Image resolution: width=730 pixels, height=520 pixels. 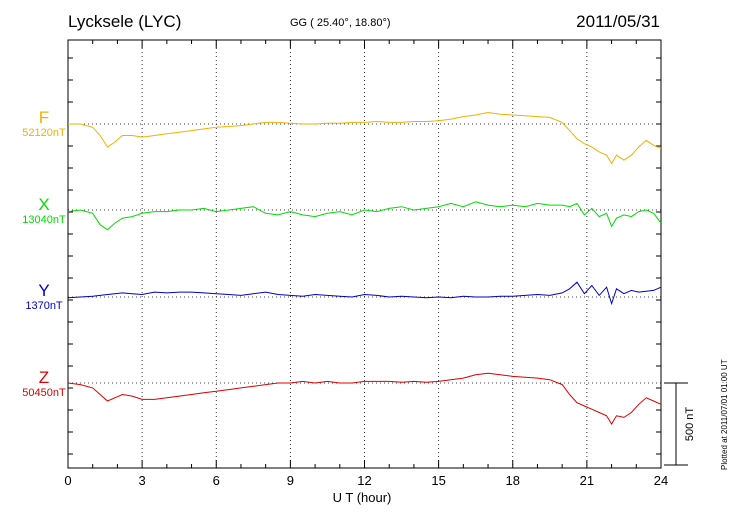 I want to click on series-line-x, so click(x=364, y=216).